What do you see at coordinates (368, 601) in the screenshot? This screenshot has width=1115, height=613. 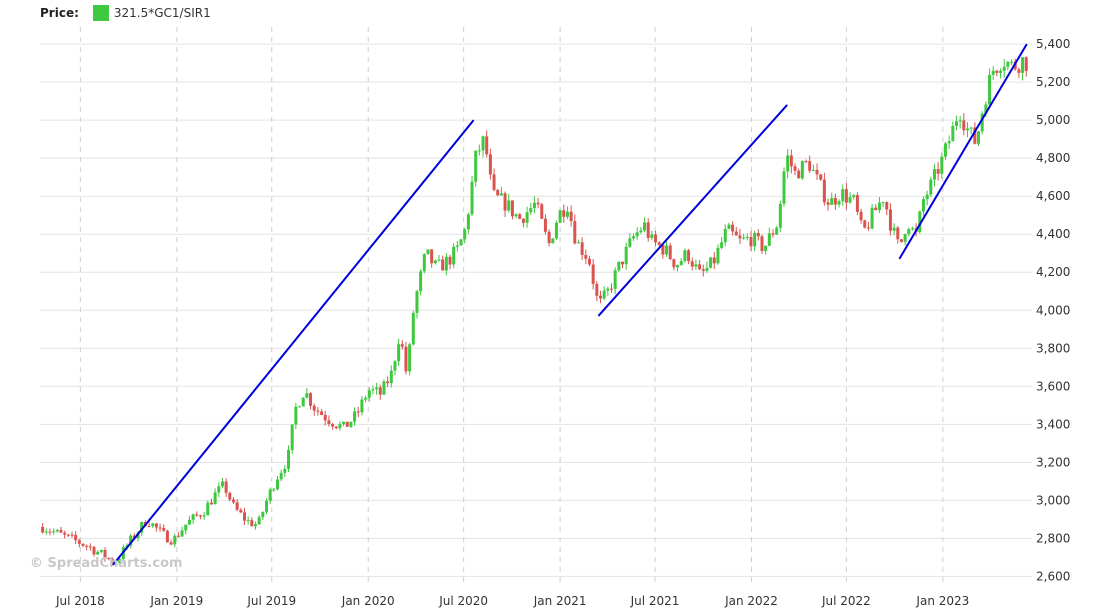 I see `x-tick-label: Jan 2020` at bounding box center [368, 601].